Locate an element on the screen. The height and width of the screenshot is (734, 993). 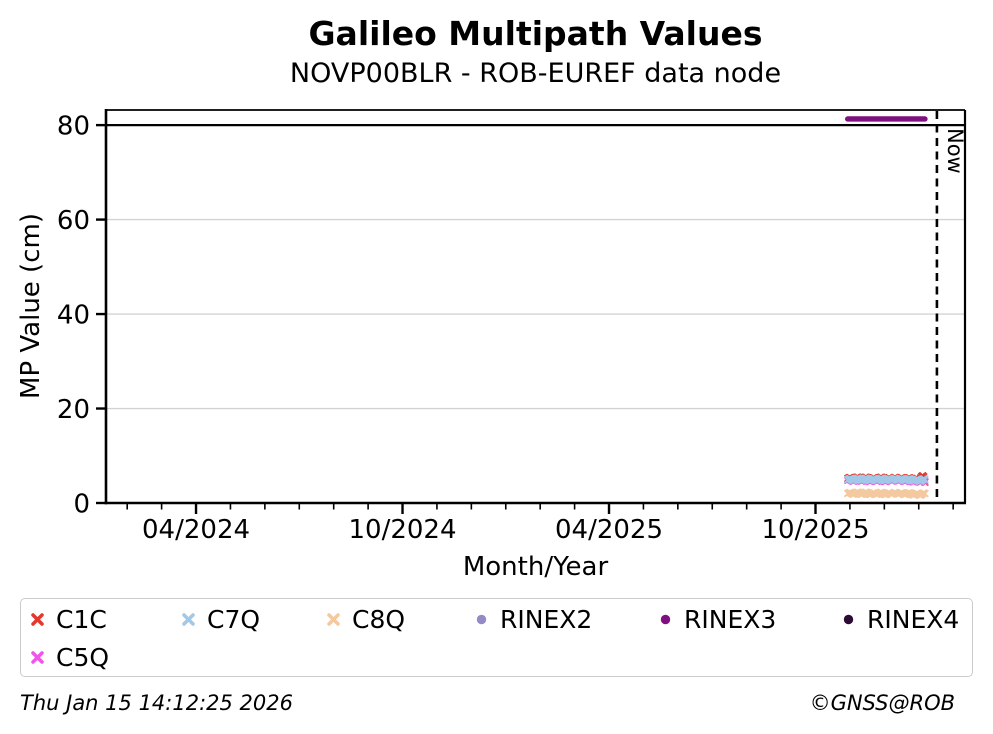
legend-item-rinex4: RINEX4 is located at coordinates (906, 619).